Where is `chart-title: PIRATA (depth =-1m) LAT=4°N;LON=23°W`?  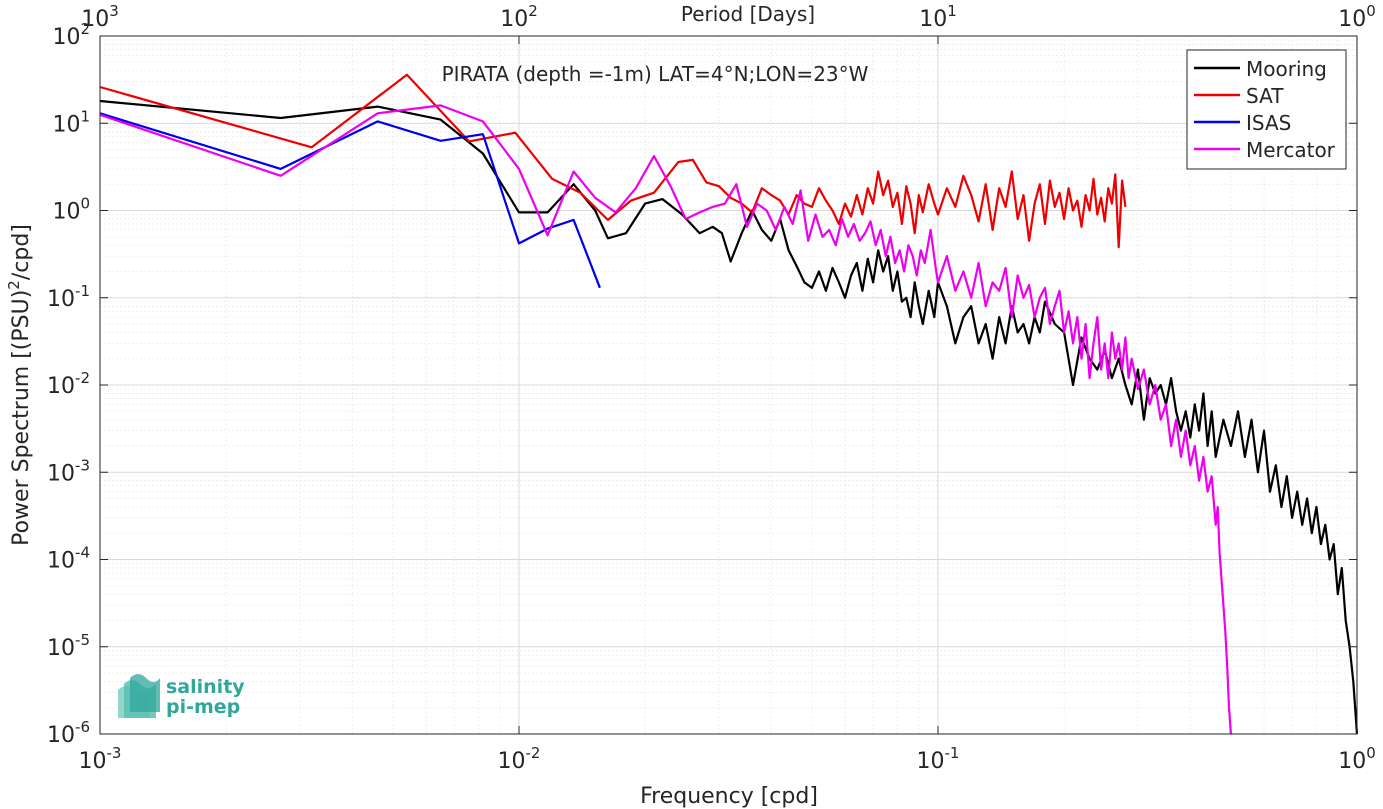
chart-title: PIRATA (depth =-1m) LAT=4°N;LON=23°W is located at coordinates (655, 74).